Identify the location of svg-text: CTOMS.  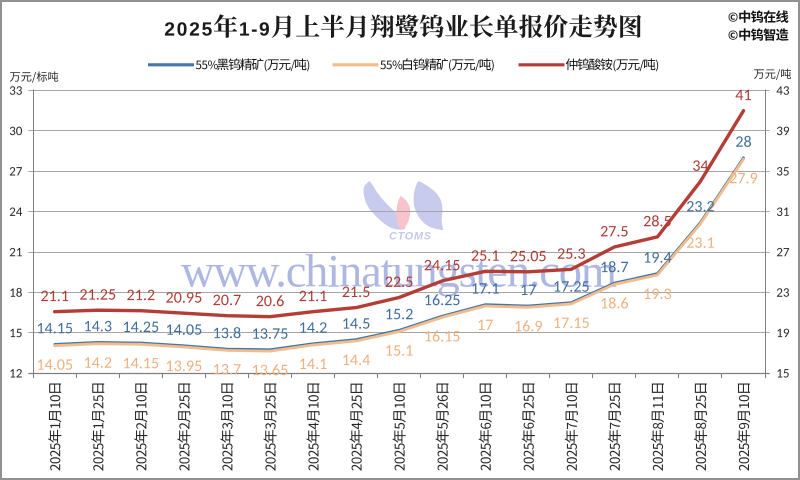
(410, 237).